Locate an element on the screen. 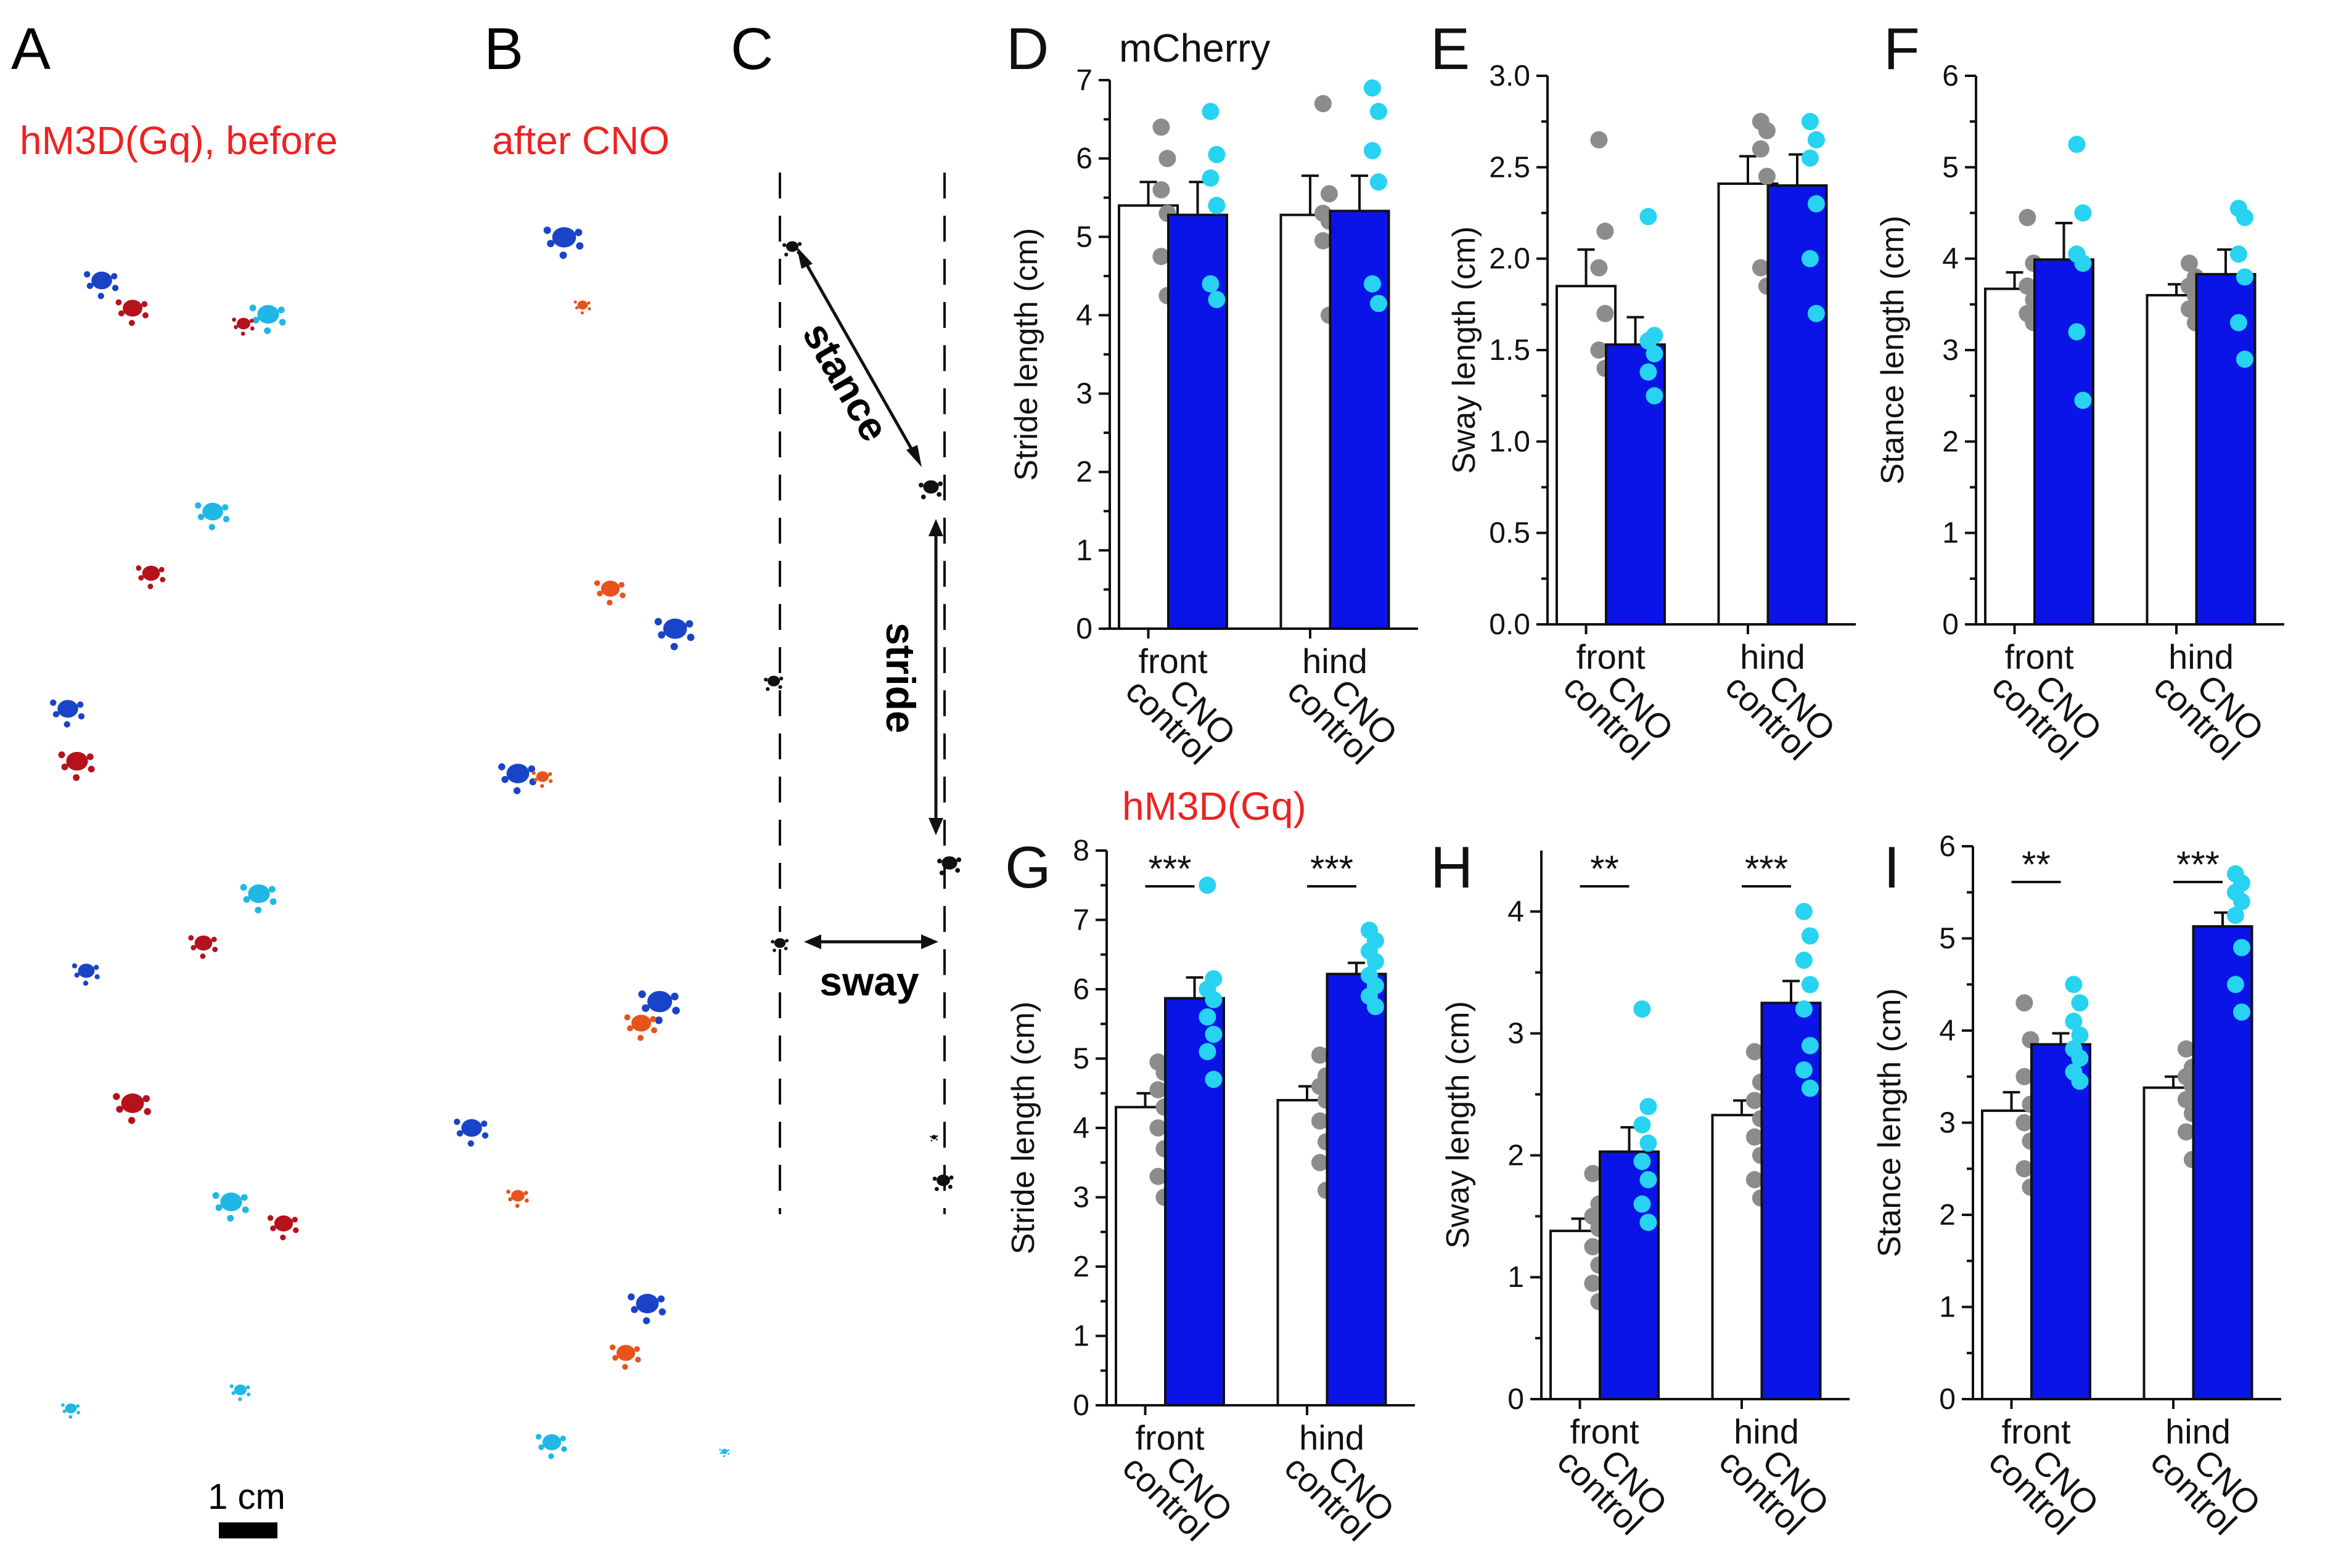 The image size is (2341, 1568). paw-prints-before is located at coordinates (175, 845).